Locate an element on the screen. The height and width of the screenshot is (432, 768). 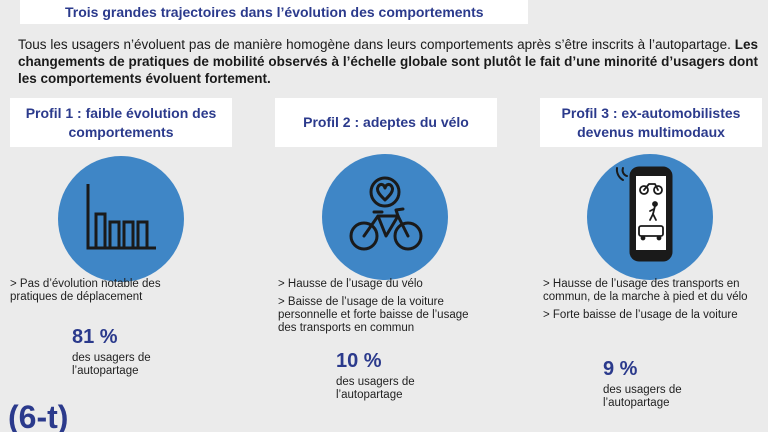
logo-text: (6-t) is located at coordinates (38, 415).